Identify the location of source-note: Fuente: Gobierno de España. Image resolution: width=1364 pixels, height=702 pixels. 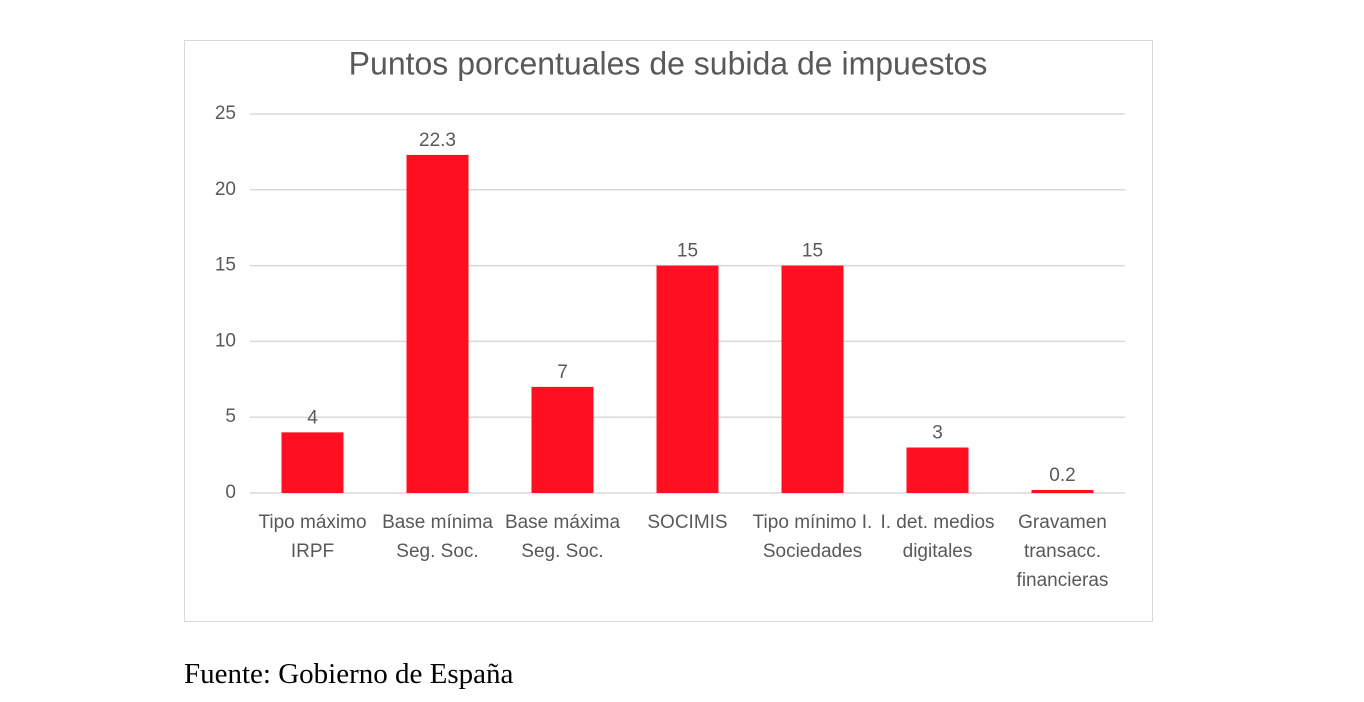
(349, 674).